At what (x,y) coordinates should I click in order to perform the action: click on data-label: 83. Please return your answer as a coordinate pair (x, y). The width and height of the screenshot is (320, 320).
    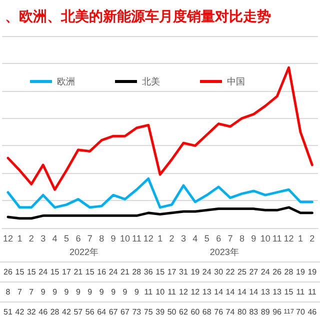
    Looking at the image, I should click on (254, 312).